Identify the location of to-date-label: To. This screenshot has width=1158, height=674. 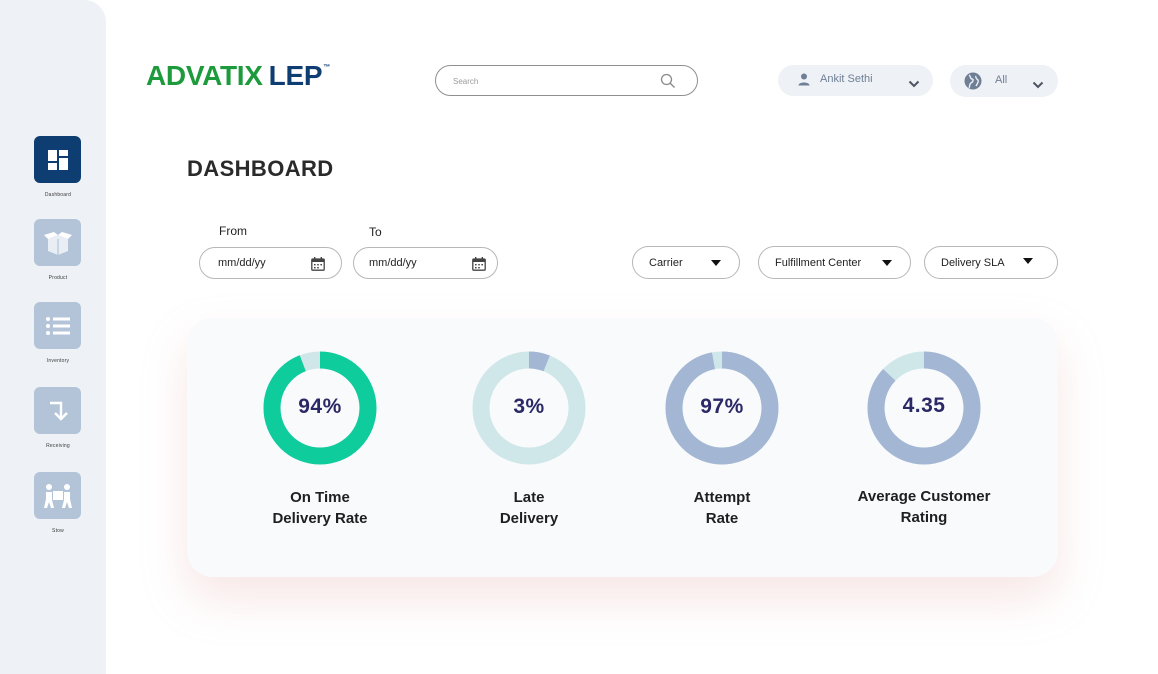
(375, 232).